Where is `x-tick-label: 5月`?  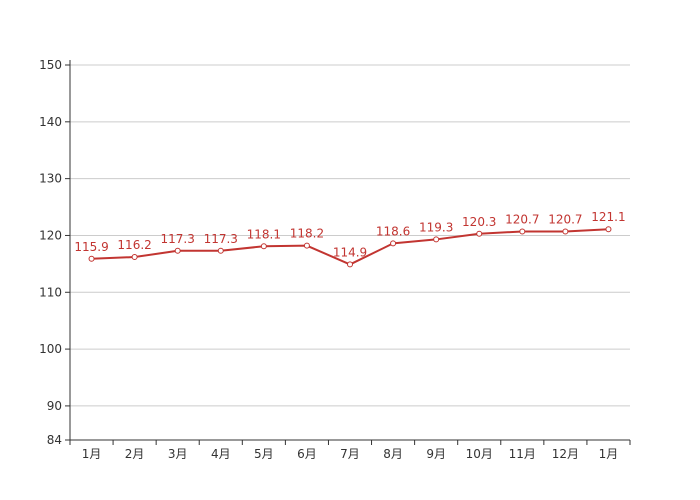
x-tick-label: 5月 is located at coordinates (264, 454).